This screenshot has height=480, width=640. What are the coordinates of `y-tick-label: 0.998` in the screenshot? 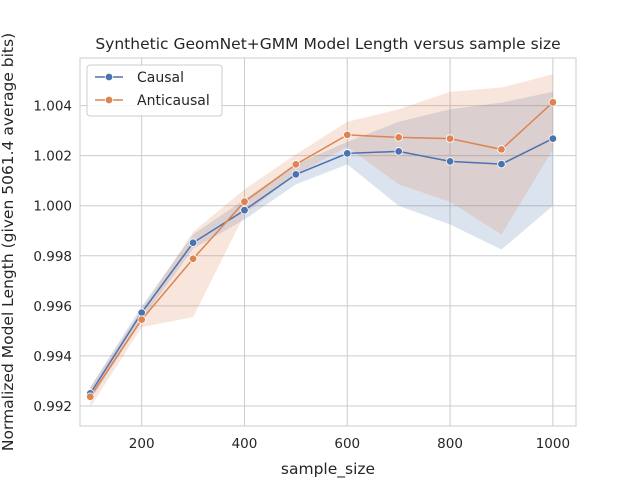 It's located at (52, 257).